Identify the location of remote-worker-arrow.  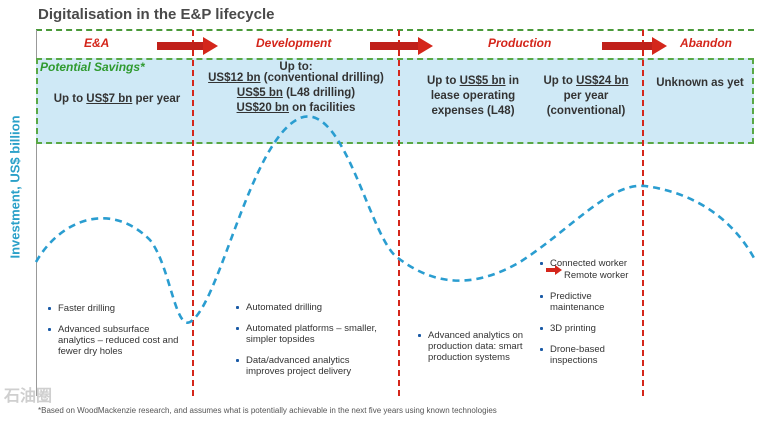
(554, 270).